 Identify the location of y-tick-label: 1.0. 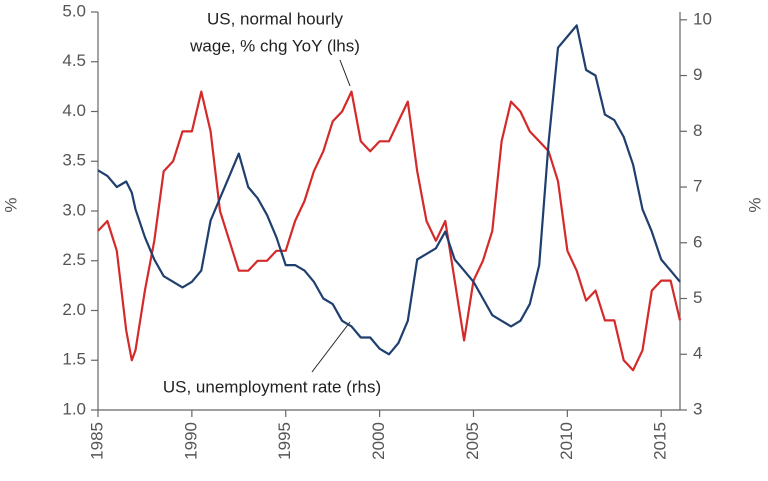
(74, 408).